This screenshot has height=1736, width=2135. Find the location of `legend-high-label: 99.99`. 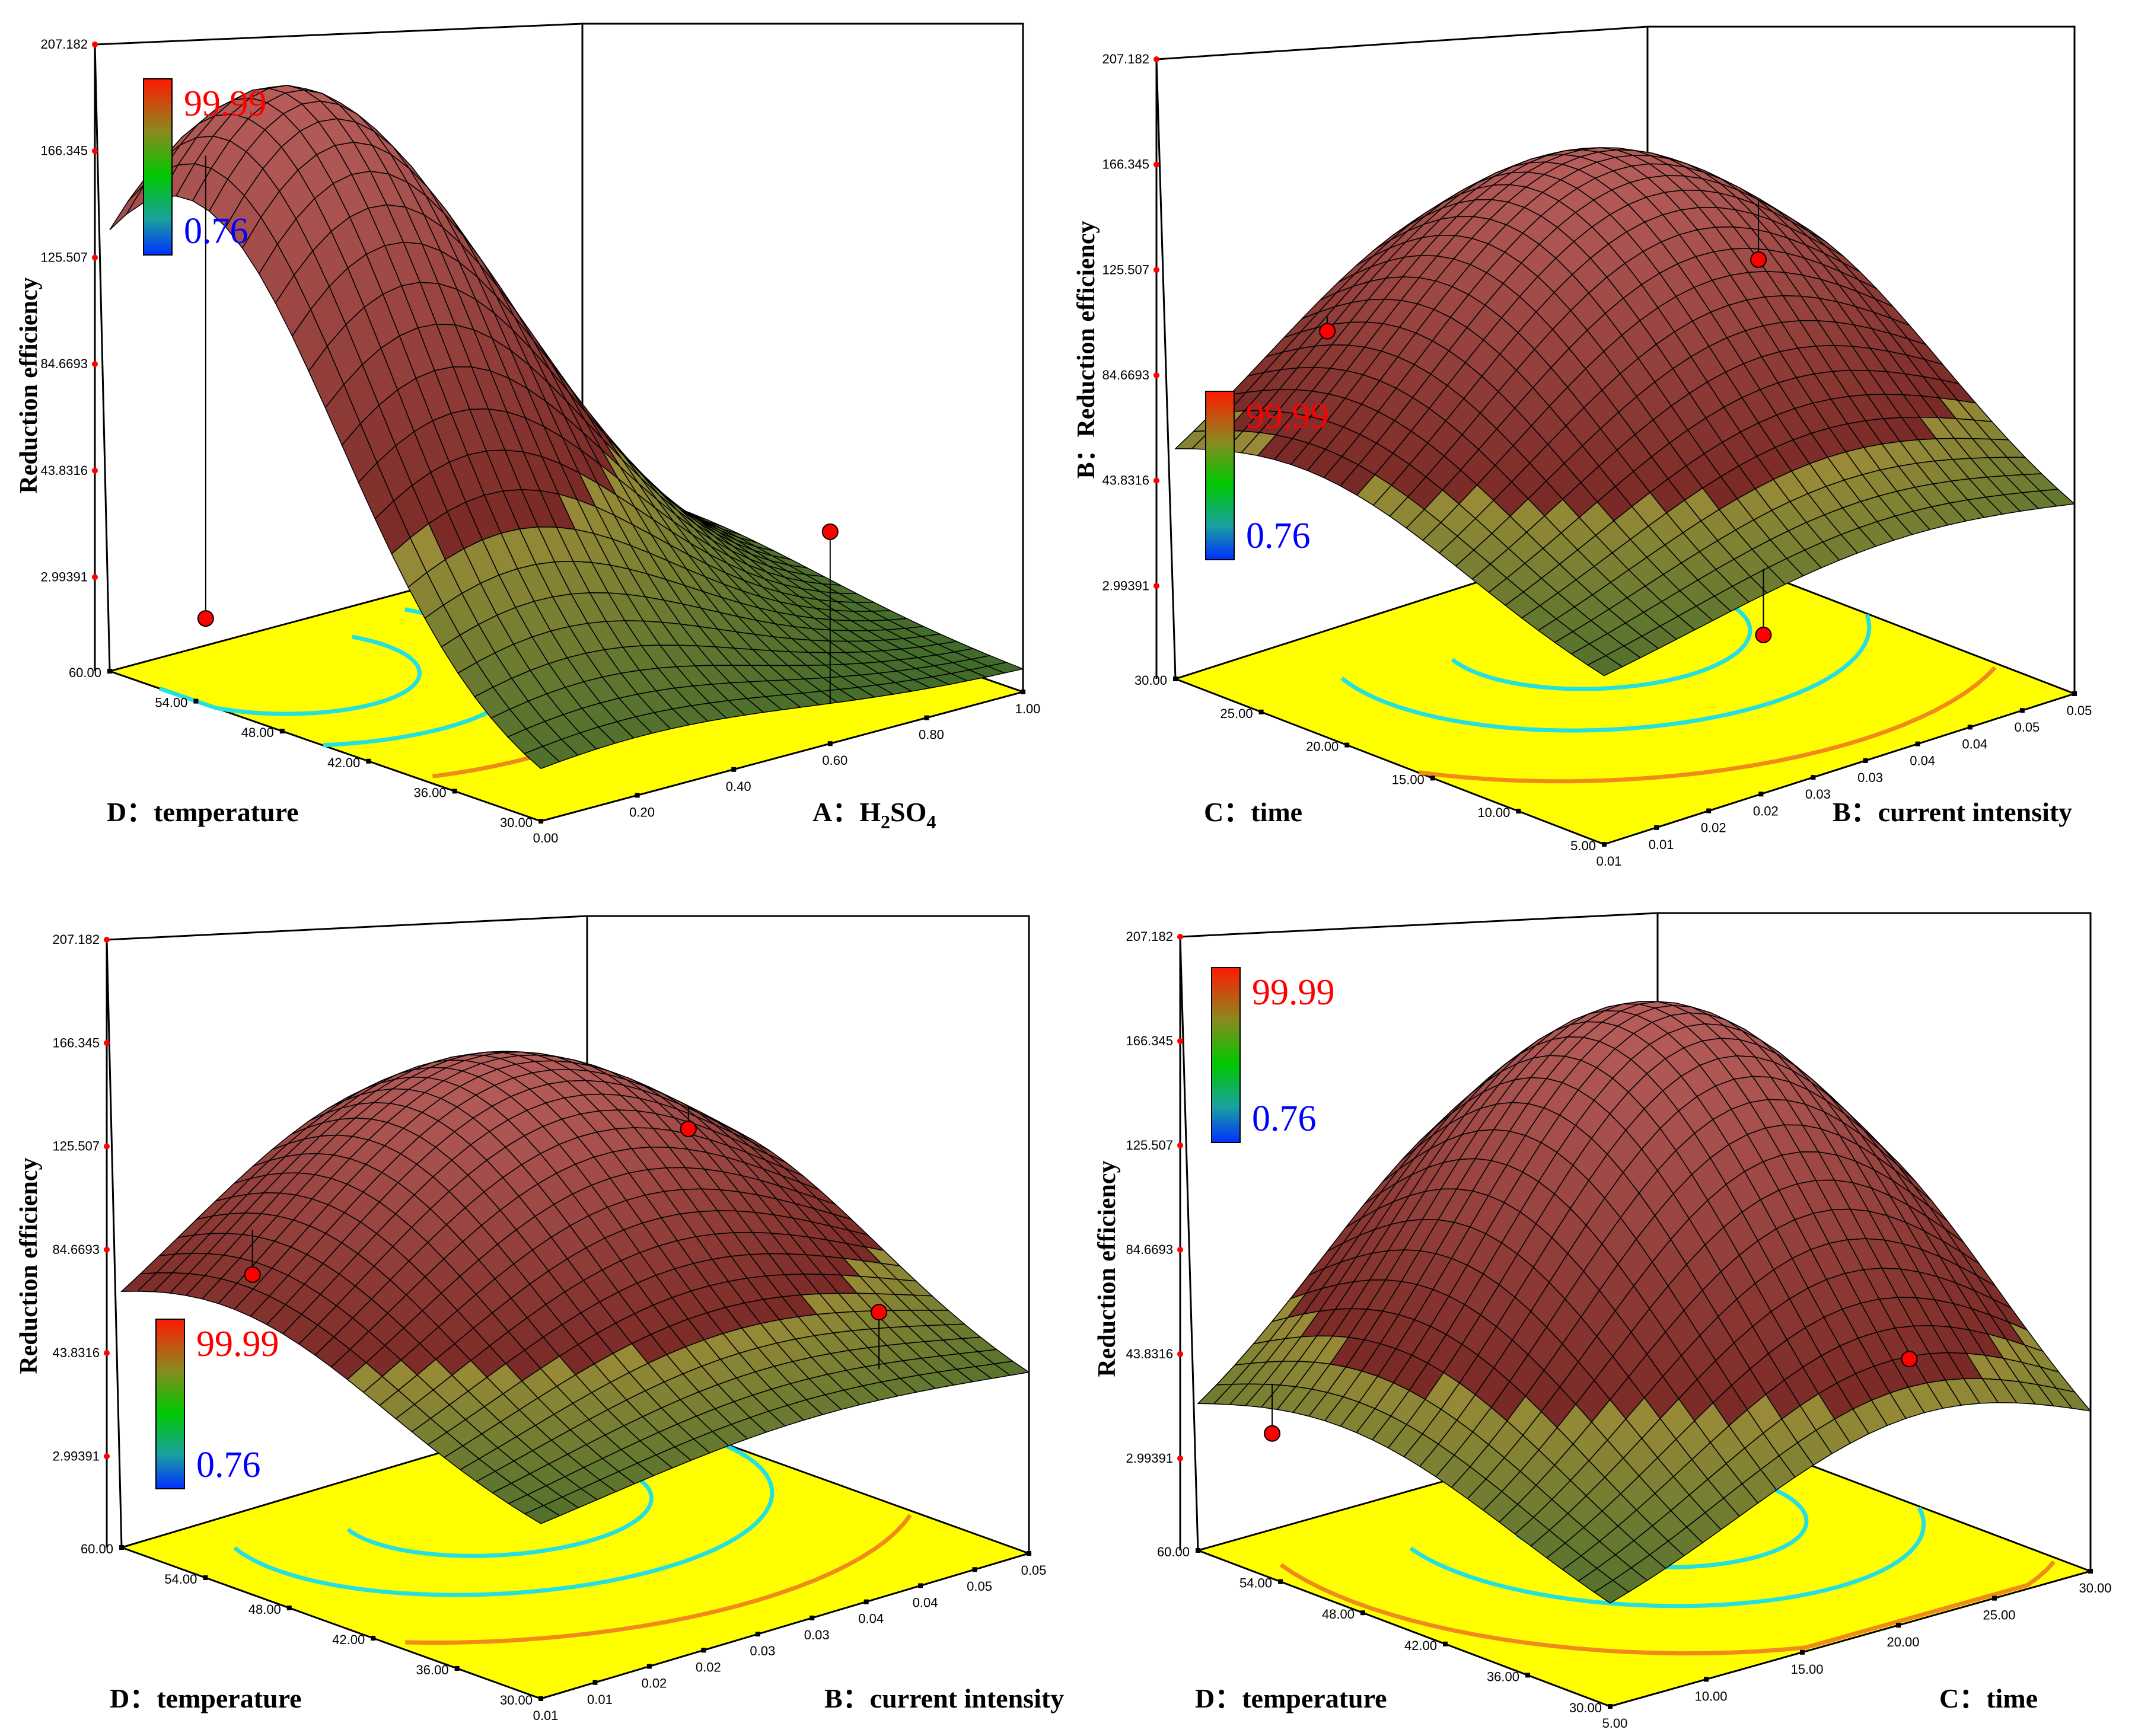

legend-high-label: 99.99 is located at coordinates (1293, 992).